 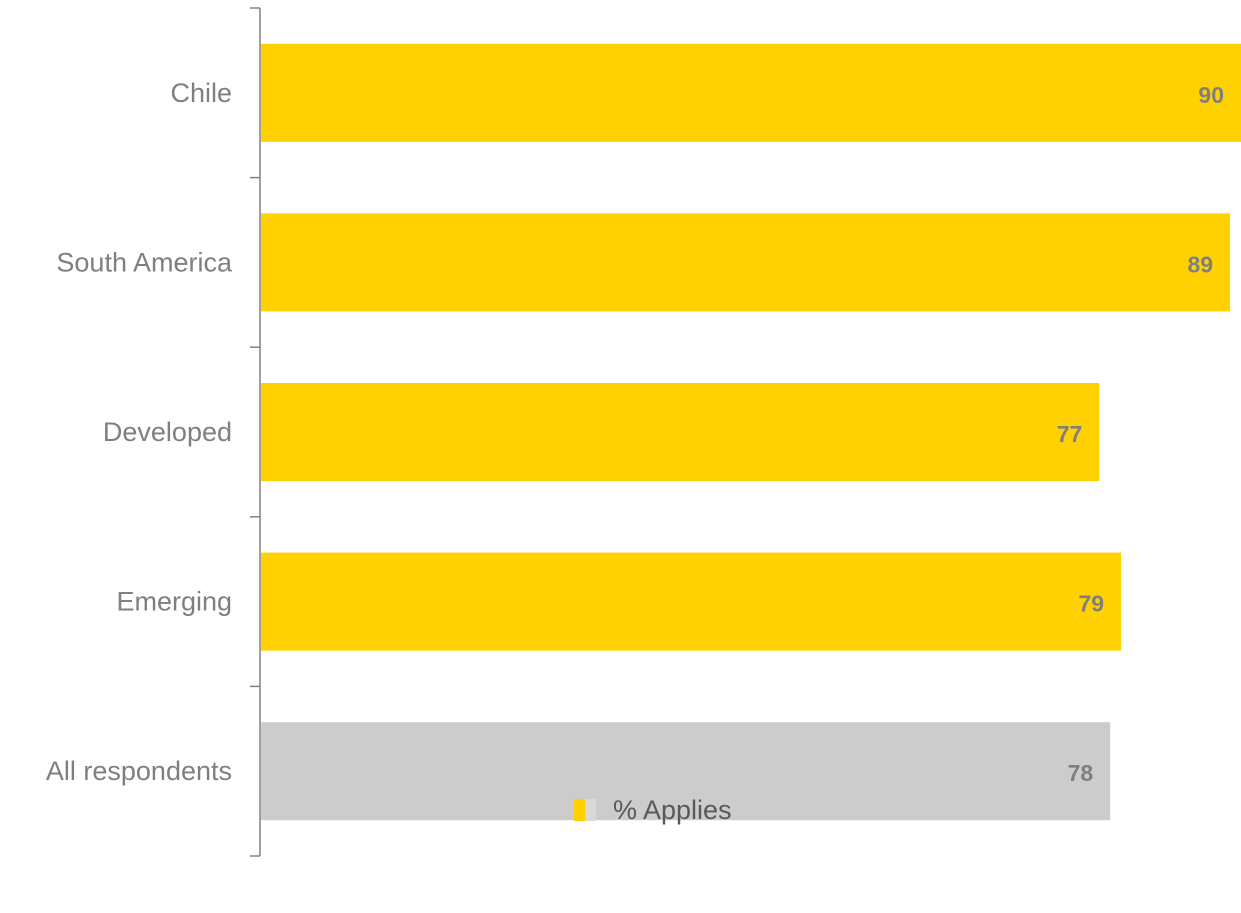 What do you see at coordinates (144, 262) in the screenshot?
I see `category-label: South America` at bounding box center [144, 262].